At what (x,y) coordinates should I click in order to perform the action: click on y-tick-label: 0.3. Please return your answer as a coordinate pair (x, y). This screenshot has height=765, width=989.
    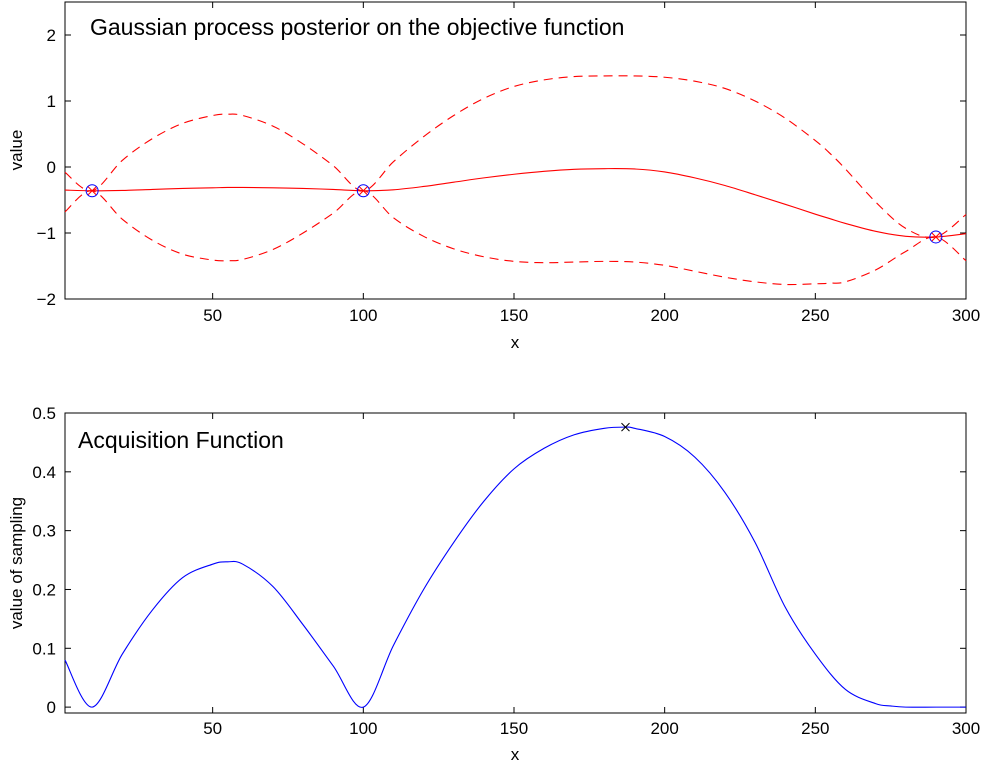
    Looking at the image, I should click on (44, 531).